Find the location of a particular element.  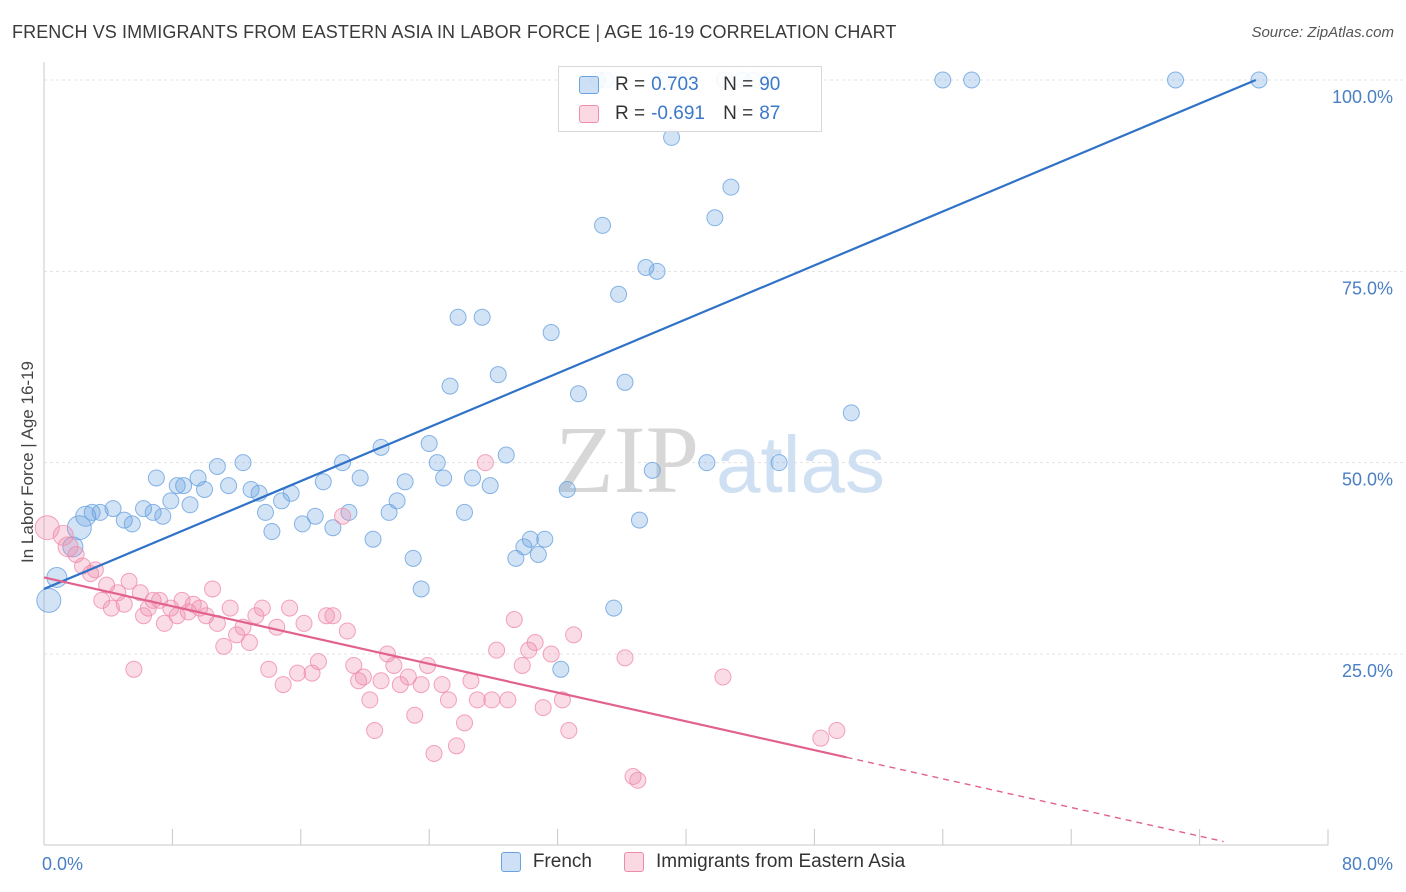

legend: R = 0.703 N = 90 R = -0.691 N = 87 is located at coordinates (690, 99).